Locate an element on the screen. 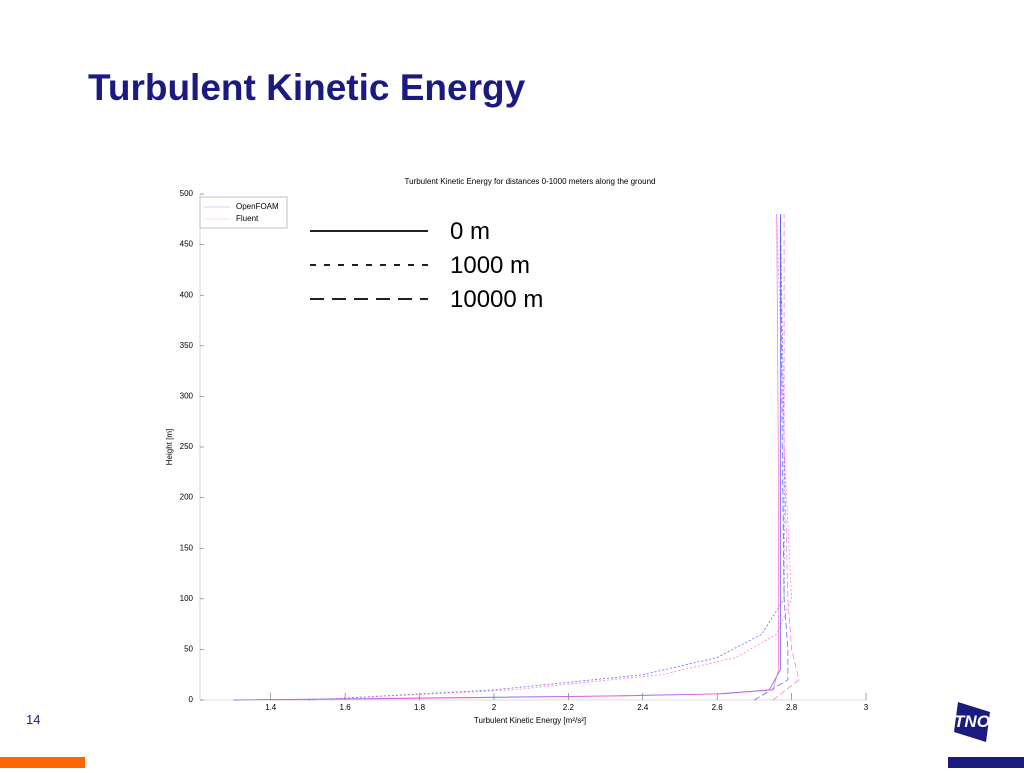 The image size is (1024, 773). x-tick-label: 2 is located at coordinates (494, 707).